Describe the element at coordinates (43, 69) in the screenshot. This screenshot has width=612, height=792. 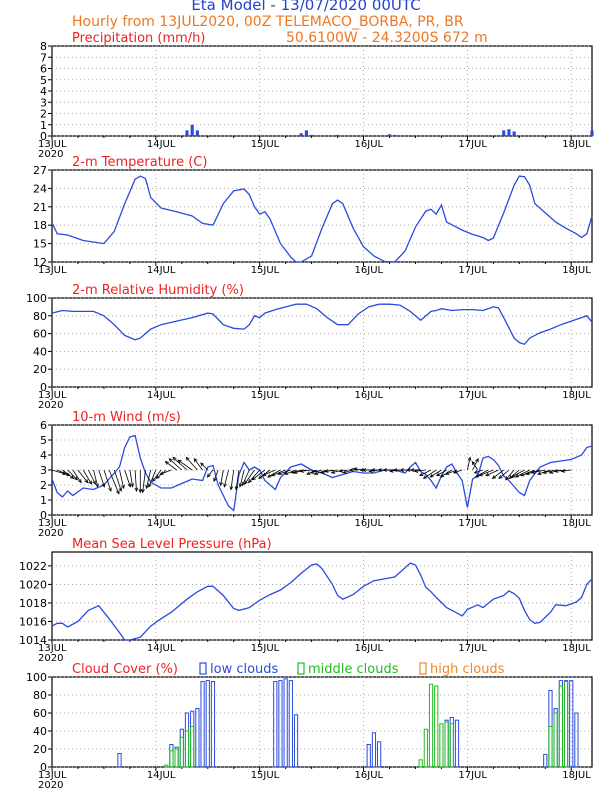
I see `y-tick-label: 6` at that location.